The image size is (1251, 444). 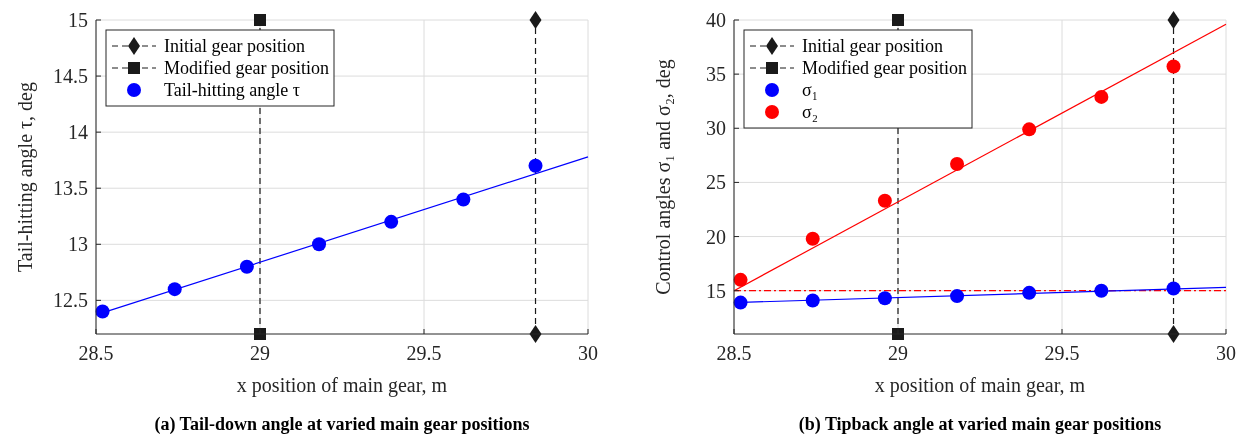 I want to click on y-tick-label: 30, so click(x=716, y=128).